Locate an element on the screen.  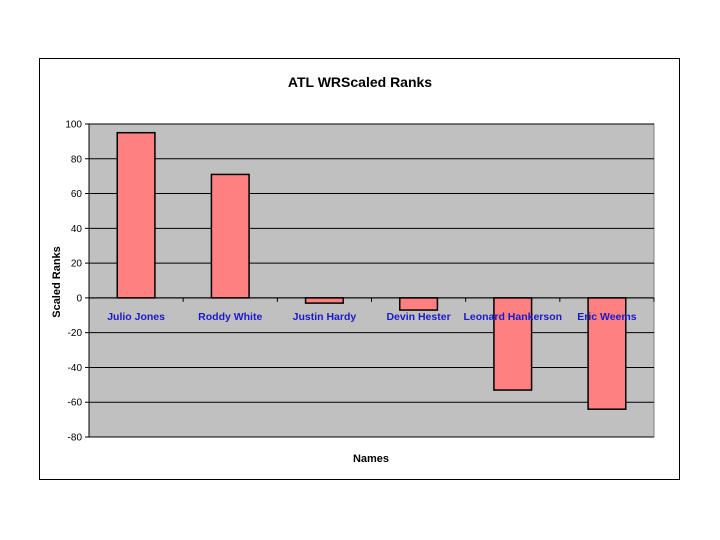
y-tick-label: 60 is located at coordinates (77, 194).